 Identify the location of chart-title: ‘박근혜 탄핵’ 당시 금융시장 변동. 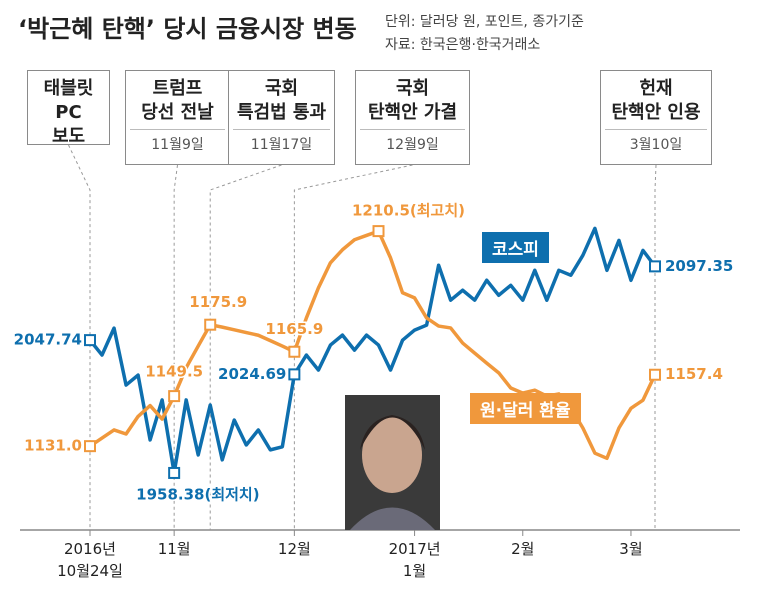
(187, 29).